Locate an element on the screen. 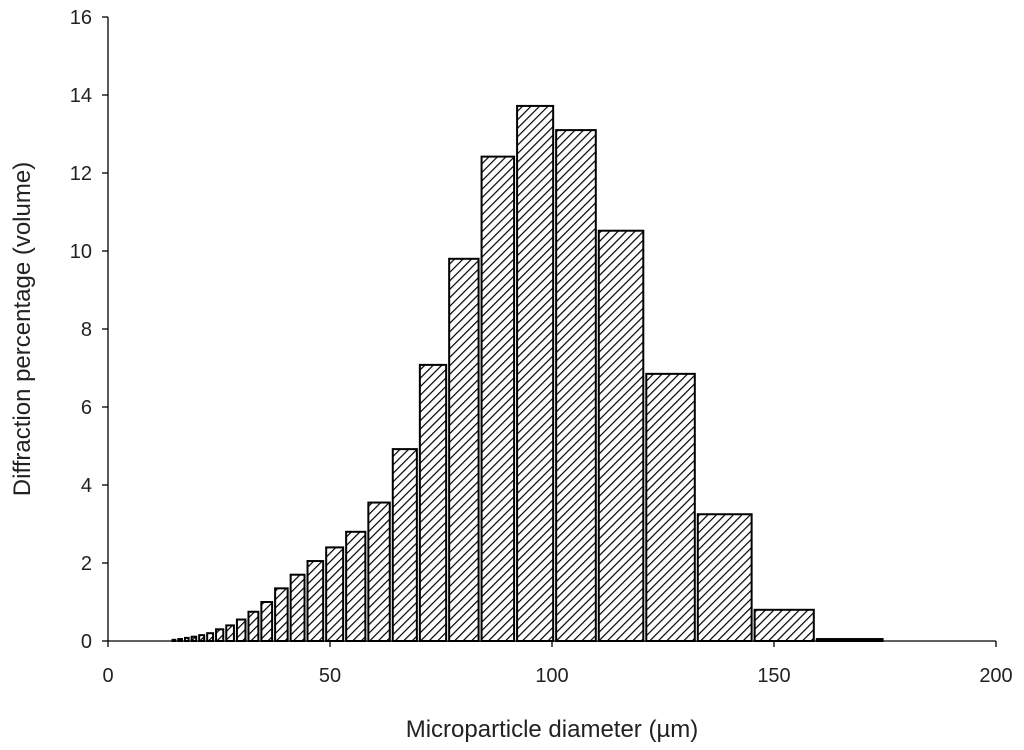  x-tick-label: 150 is located at coordinates (773, 676).